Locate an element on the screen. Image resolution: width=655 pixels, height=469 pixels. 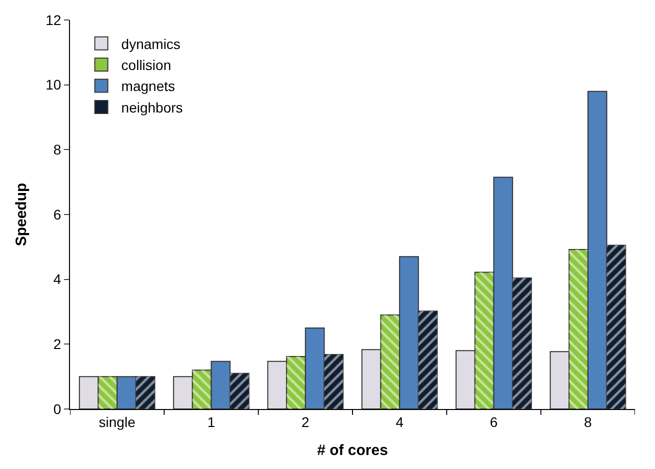
x-tick-label: 6 is located at coordinates (494, 422).